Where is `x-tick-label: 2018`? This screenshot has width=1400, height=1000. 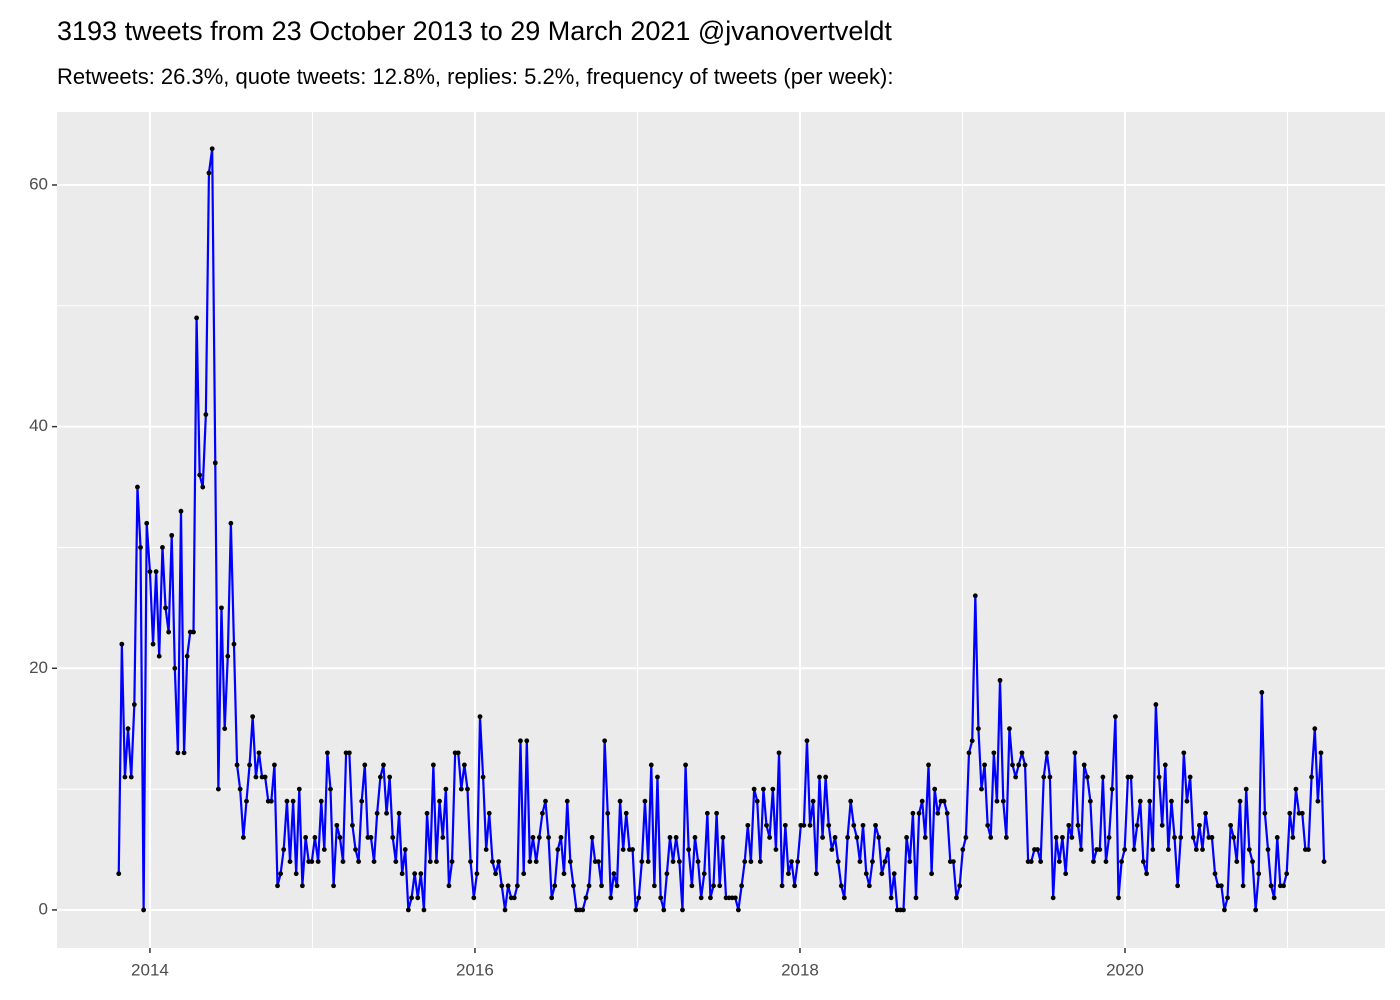 x-tick-label: 2018 is located at coordinates (800, 969).